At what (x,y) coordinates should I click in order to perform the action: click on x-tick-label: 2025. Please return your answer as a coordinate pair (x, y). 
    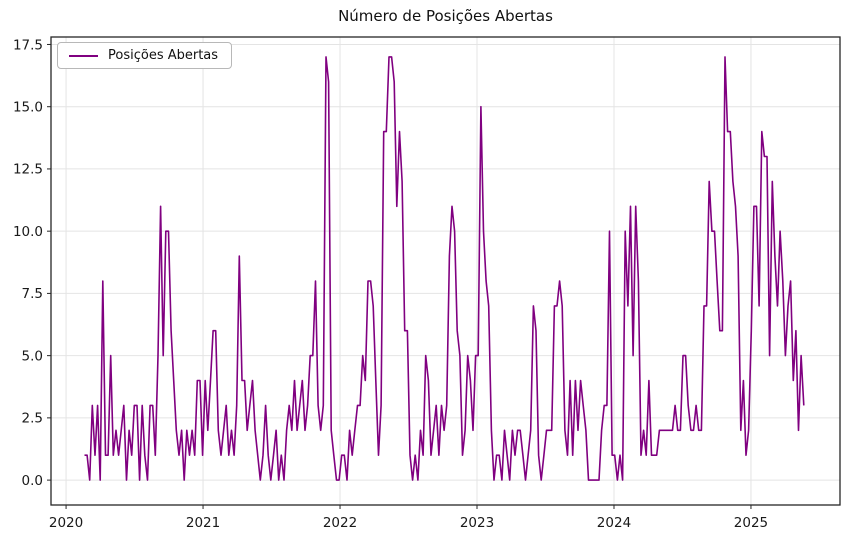
    Looking at the image, I should click on (751, 523).